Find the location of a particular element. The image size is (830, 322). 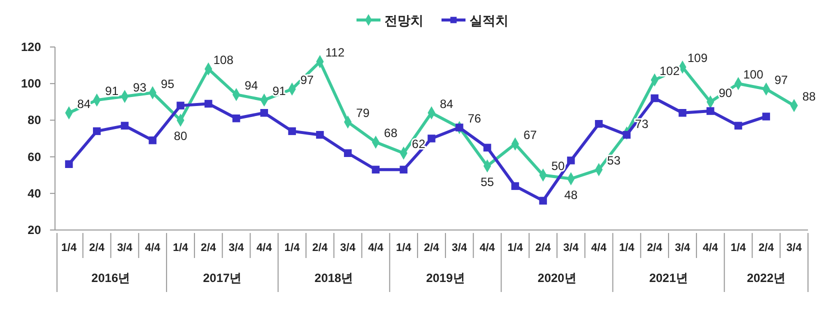

data-label: 48 is located at coordinates (571, 195).